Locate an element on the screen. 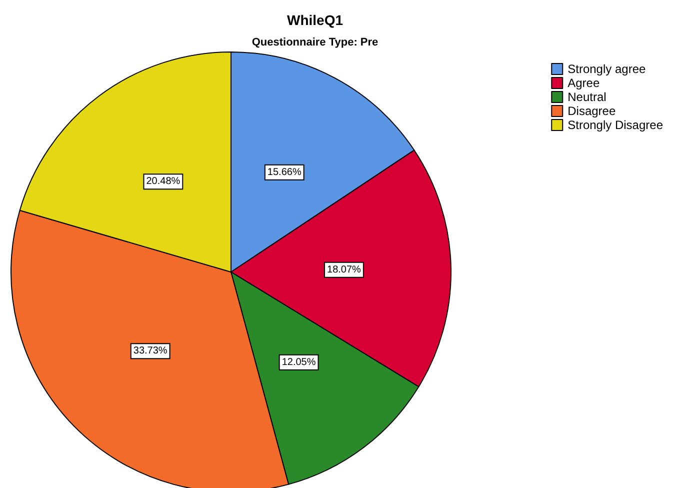 The image size is (676, 488). data-label: 18.07% is located at coordinates (344, 270).